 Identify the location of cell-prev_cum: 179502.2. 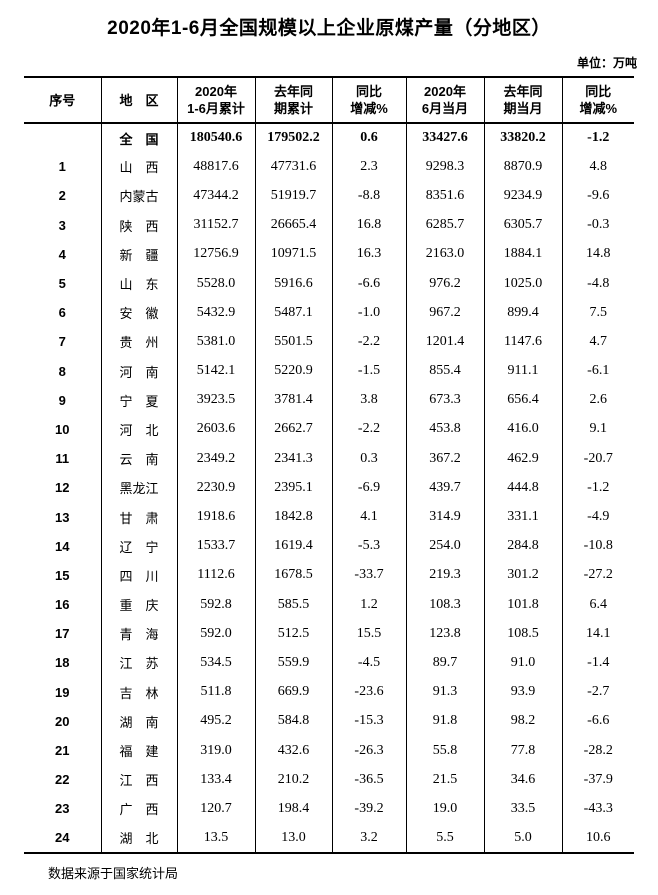
(293, 138).